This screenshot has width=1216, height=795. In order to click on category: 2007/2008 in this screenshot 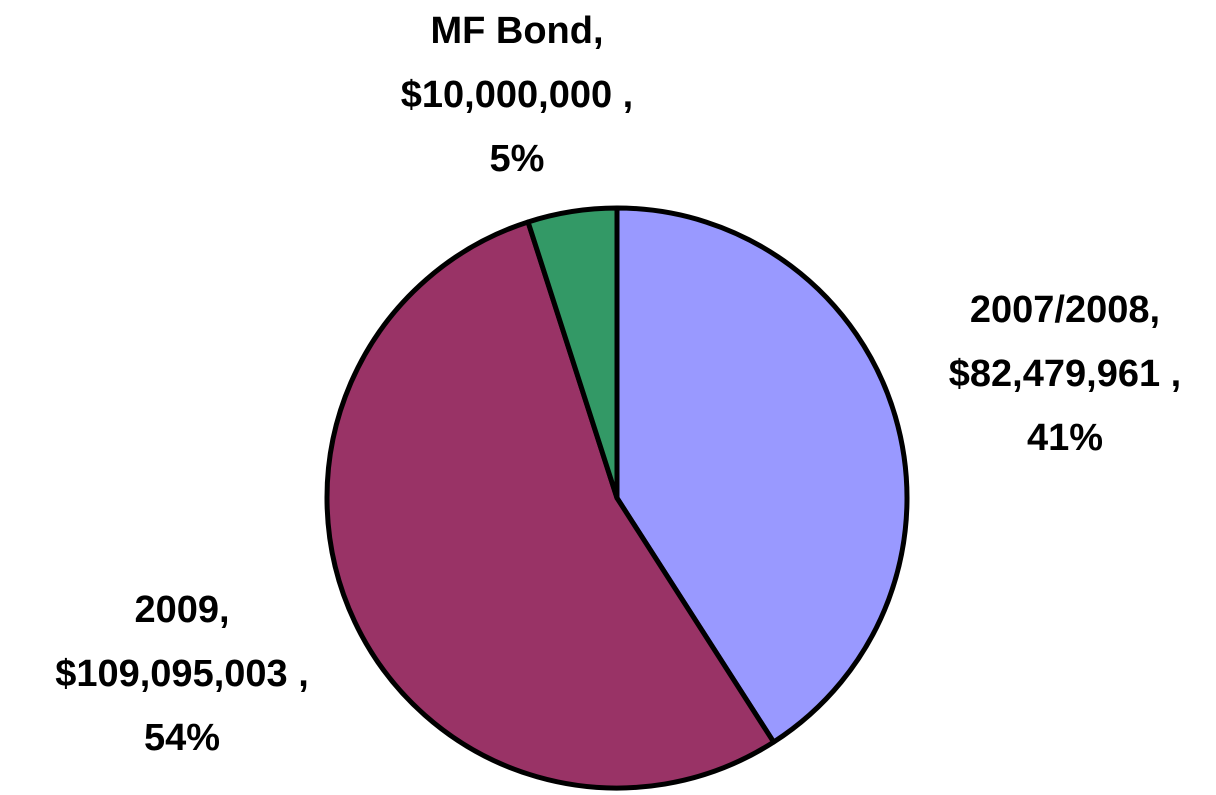, I will do `click(1060, 310)`.